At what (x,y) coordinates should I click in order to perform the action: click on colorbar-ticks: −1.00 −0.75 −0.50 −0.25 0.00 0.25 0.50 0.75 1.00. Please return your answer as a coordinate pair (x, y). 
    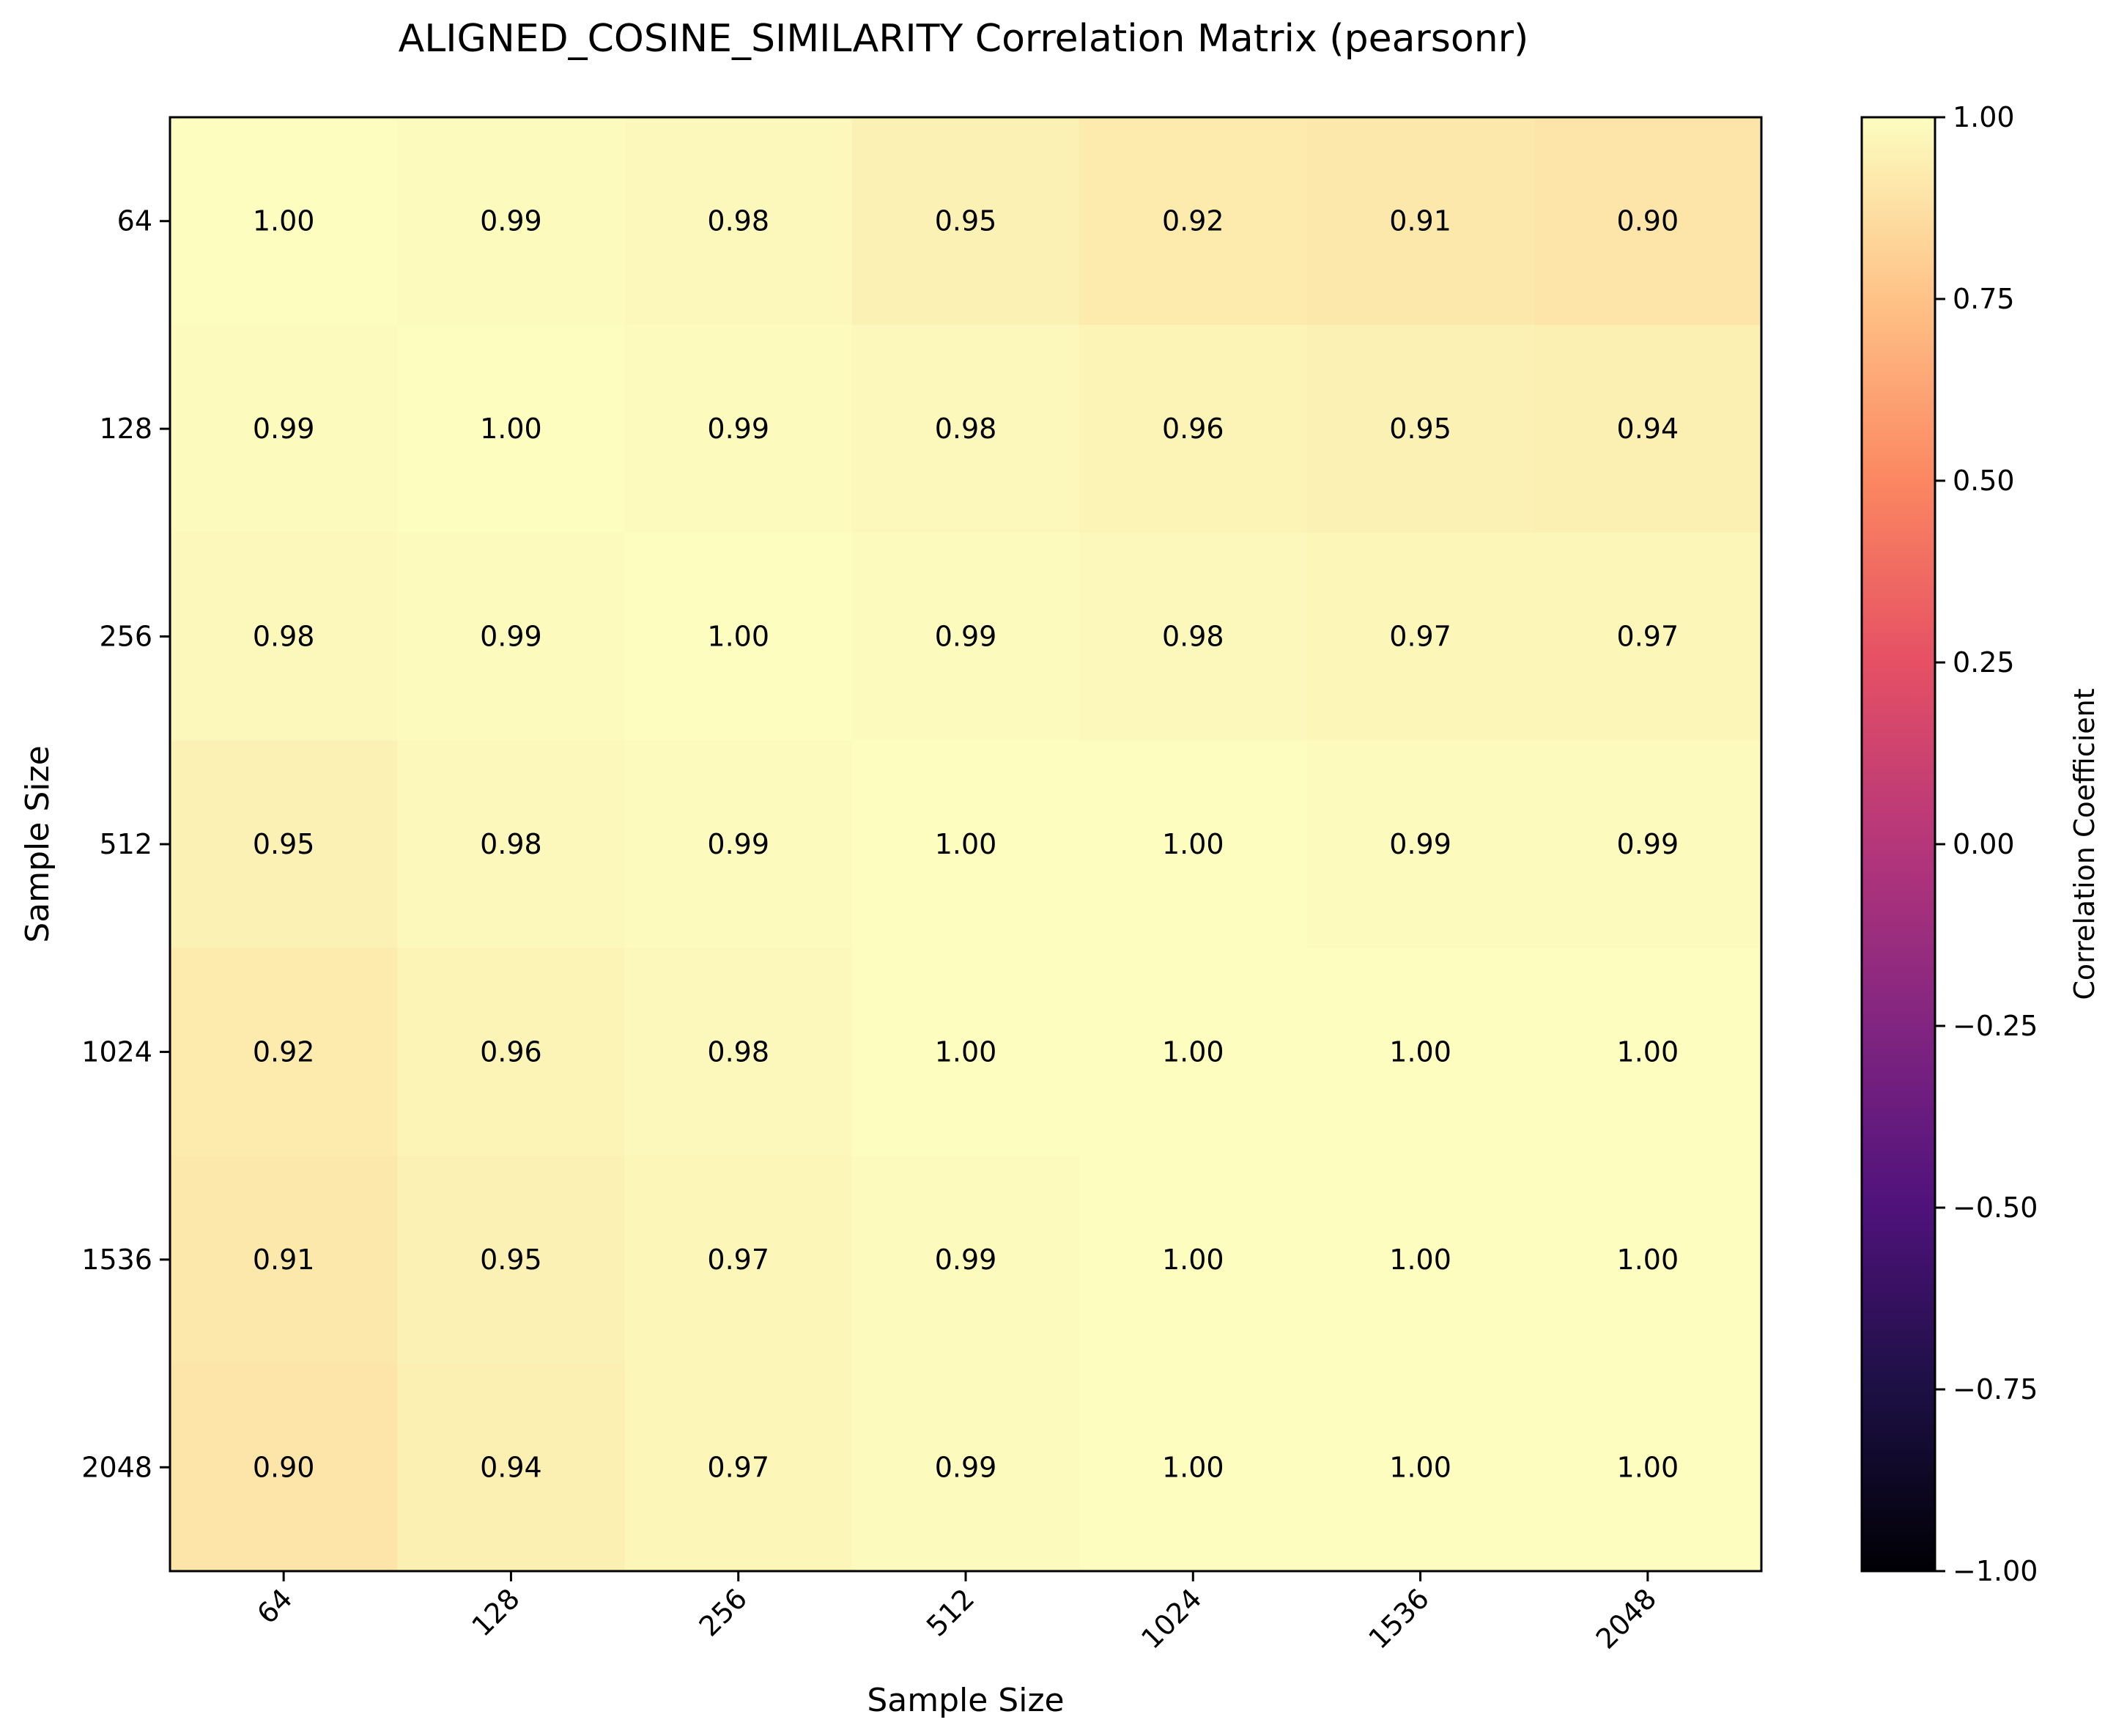
    Looking at the image, I should click on (1986, 844).